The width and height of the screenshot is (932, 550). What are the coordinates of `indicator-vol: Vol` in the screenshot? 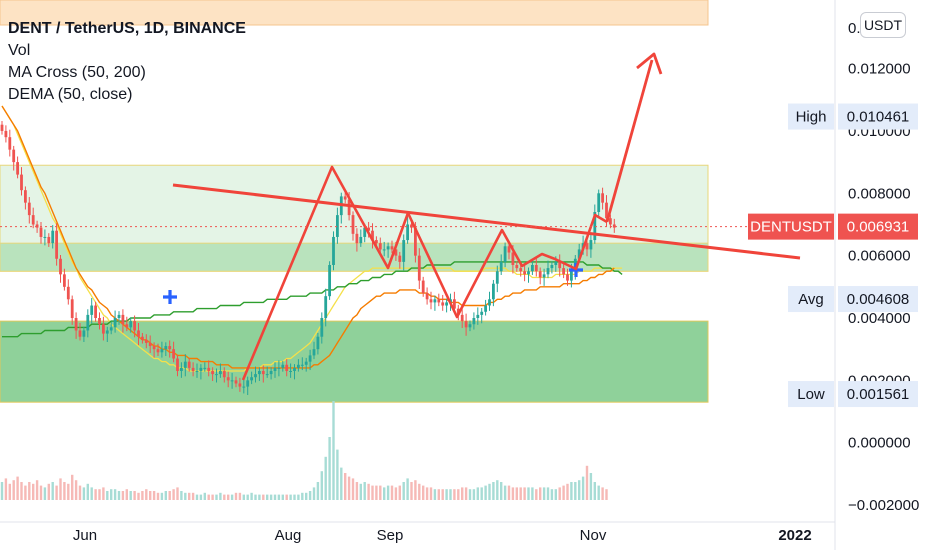 It's located at (19, 50).